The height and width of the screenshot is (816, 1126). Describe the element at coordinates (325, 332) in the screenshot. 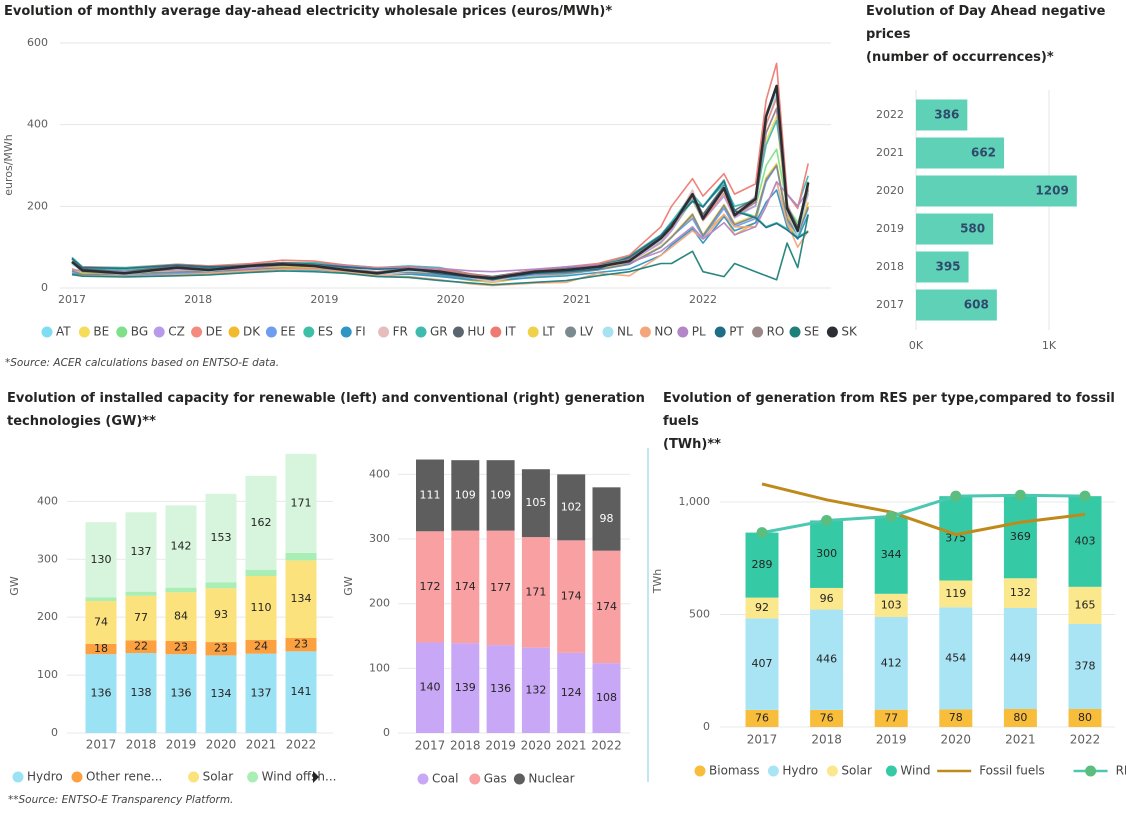

I see `price-legend-label-es: ES` at that location.